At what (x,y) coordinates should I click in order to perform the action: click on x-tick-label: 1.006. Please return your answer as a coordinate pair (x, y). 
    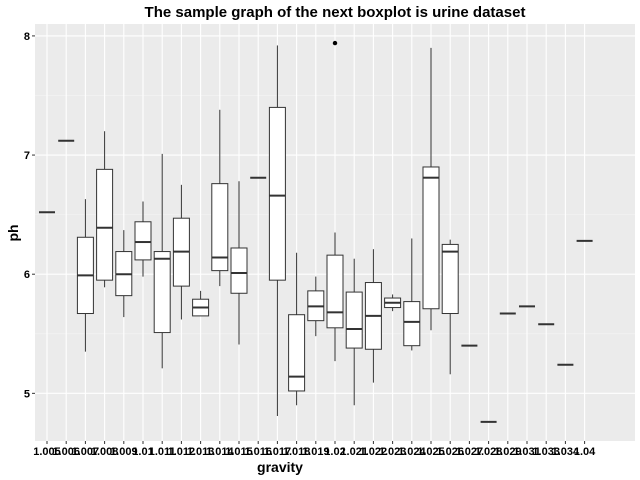
    Looking at the image, I should click on (66, 452).